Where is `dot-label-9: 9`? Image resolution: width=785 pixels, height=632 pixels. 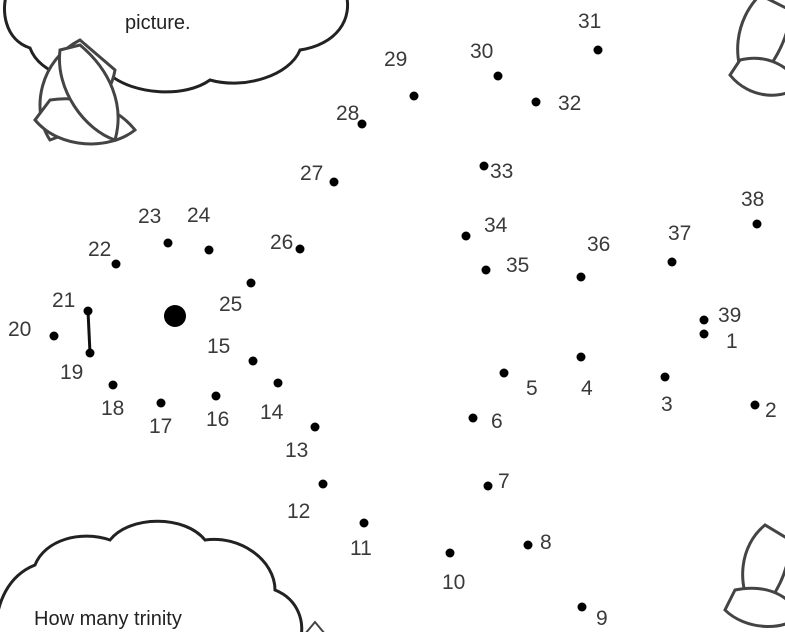 dot-label-9: 9 is located at coordinates (602, 618).